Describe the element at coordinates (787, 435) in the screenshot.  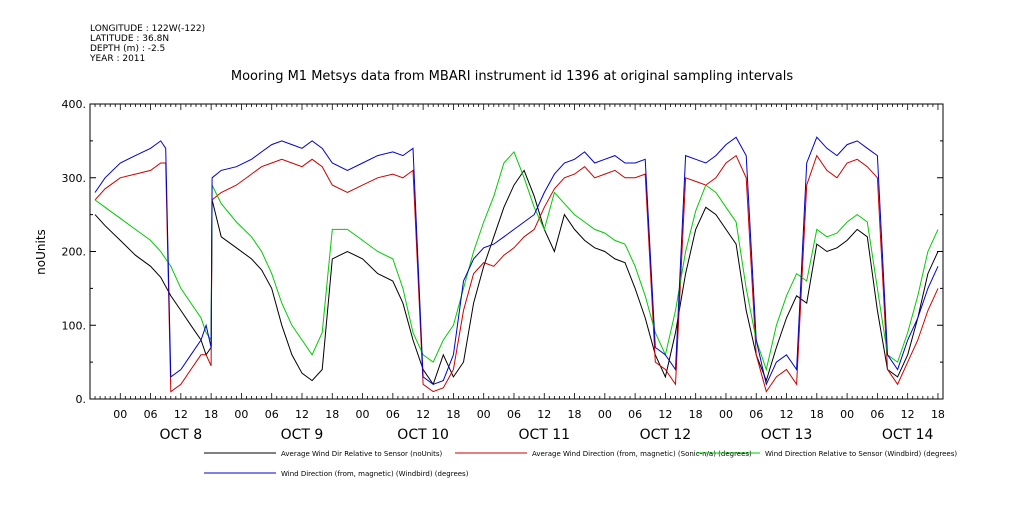
I see `x-day-label: OCT 13` at that location.